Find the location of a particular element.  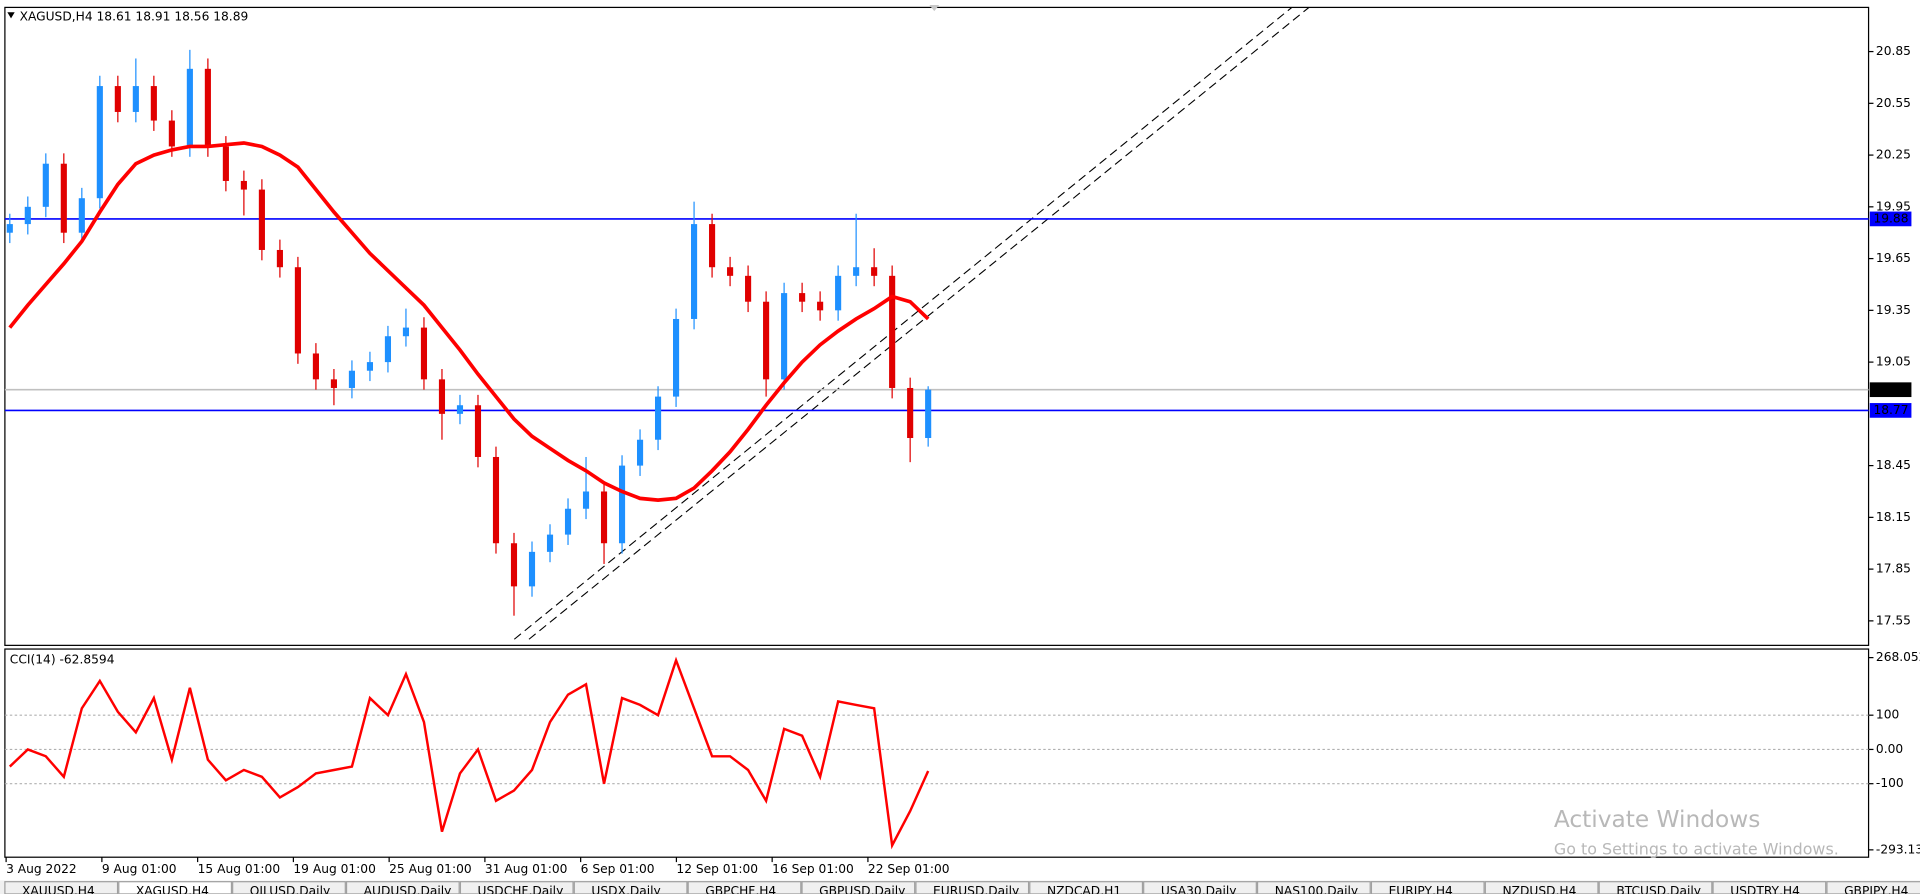

watermark-text: Go to Settings to activate Windows. is located at coordinates (1696, 848).